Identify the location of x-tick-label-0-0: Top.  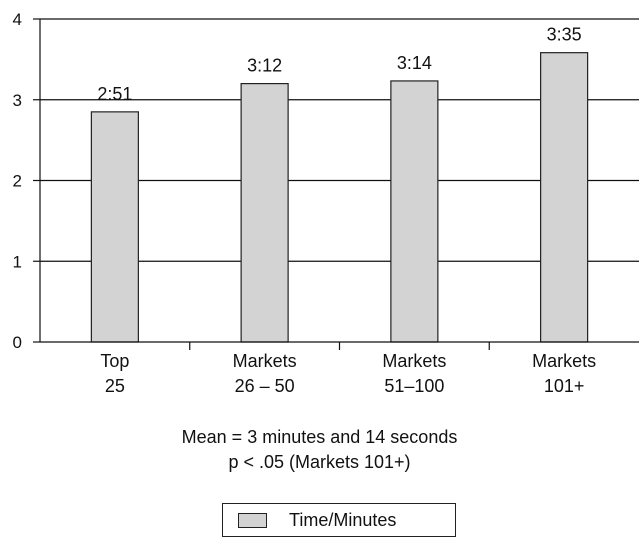
(114, 361).